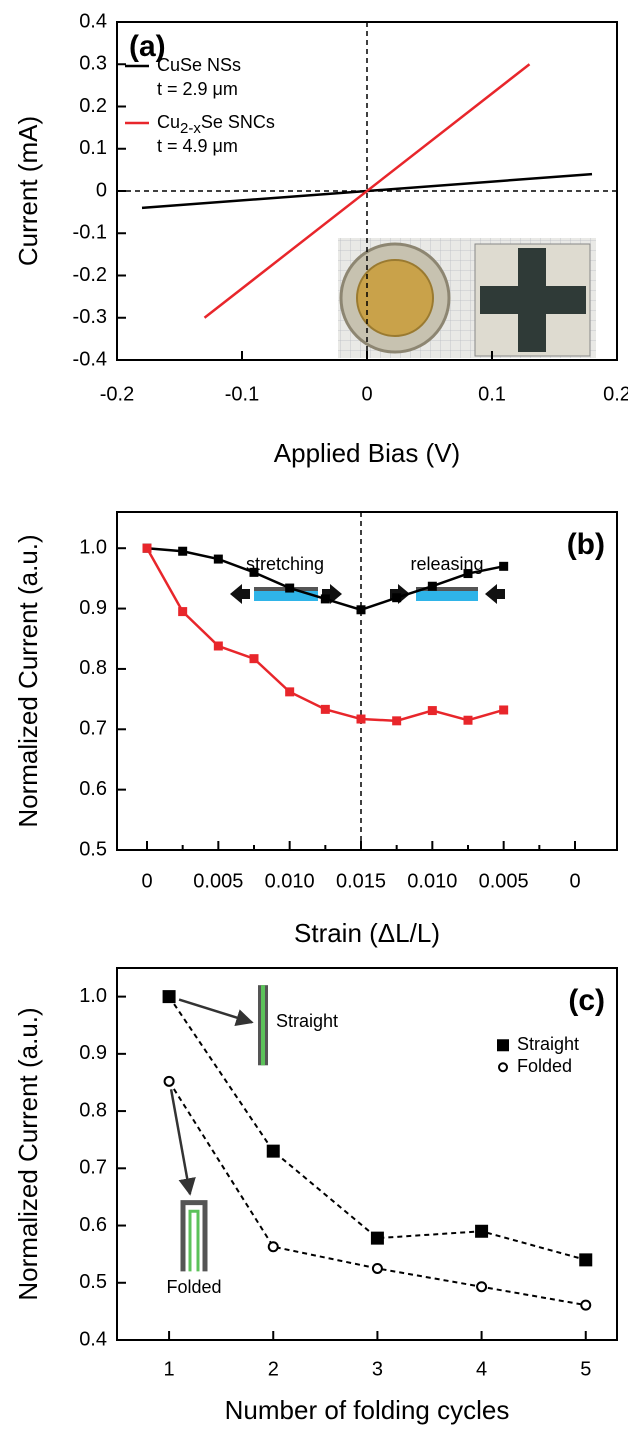 The height and width of the screenshot is (1435, 628). What do you see at coordinates (263, 1025) in the screenshot?
I see `straight-icon-inner` at bounding box center [263, 1025].